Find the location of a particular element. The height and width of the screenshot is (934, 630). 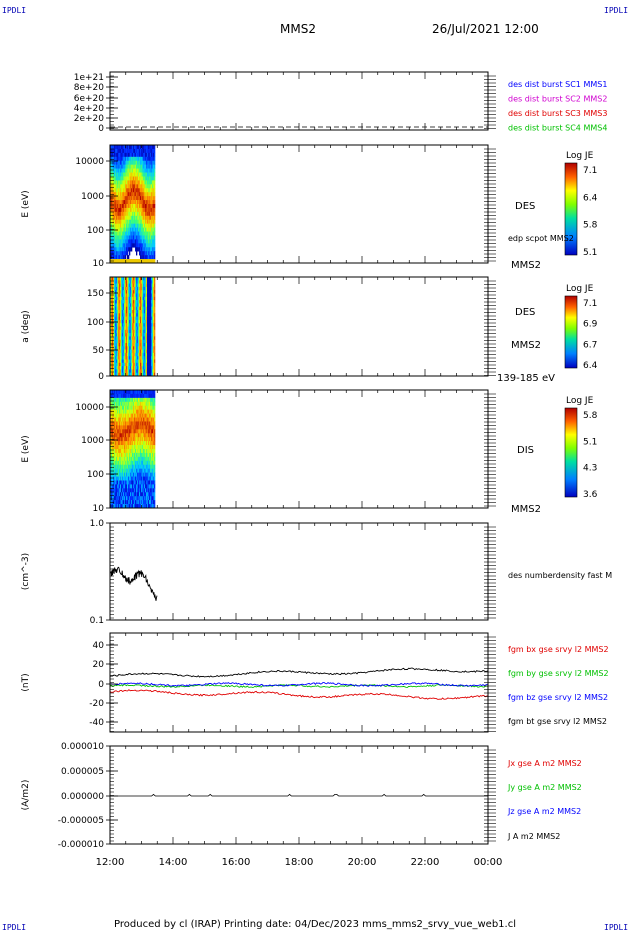

colorbar is located at coordinates (571, 452).